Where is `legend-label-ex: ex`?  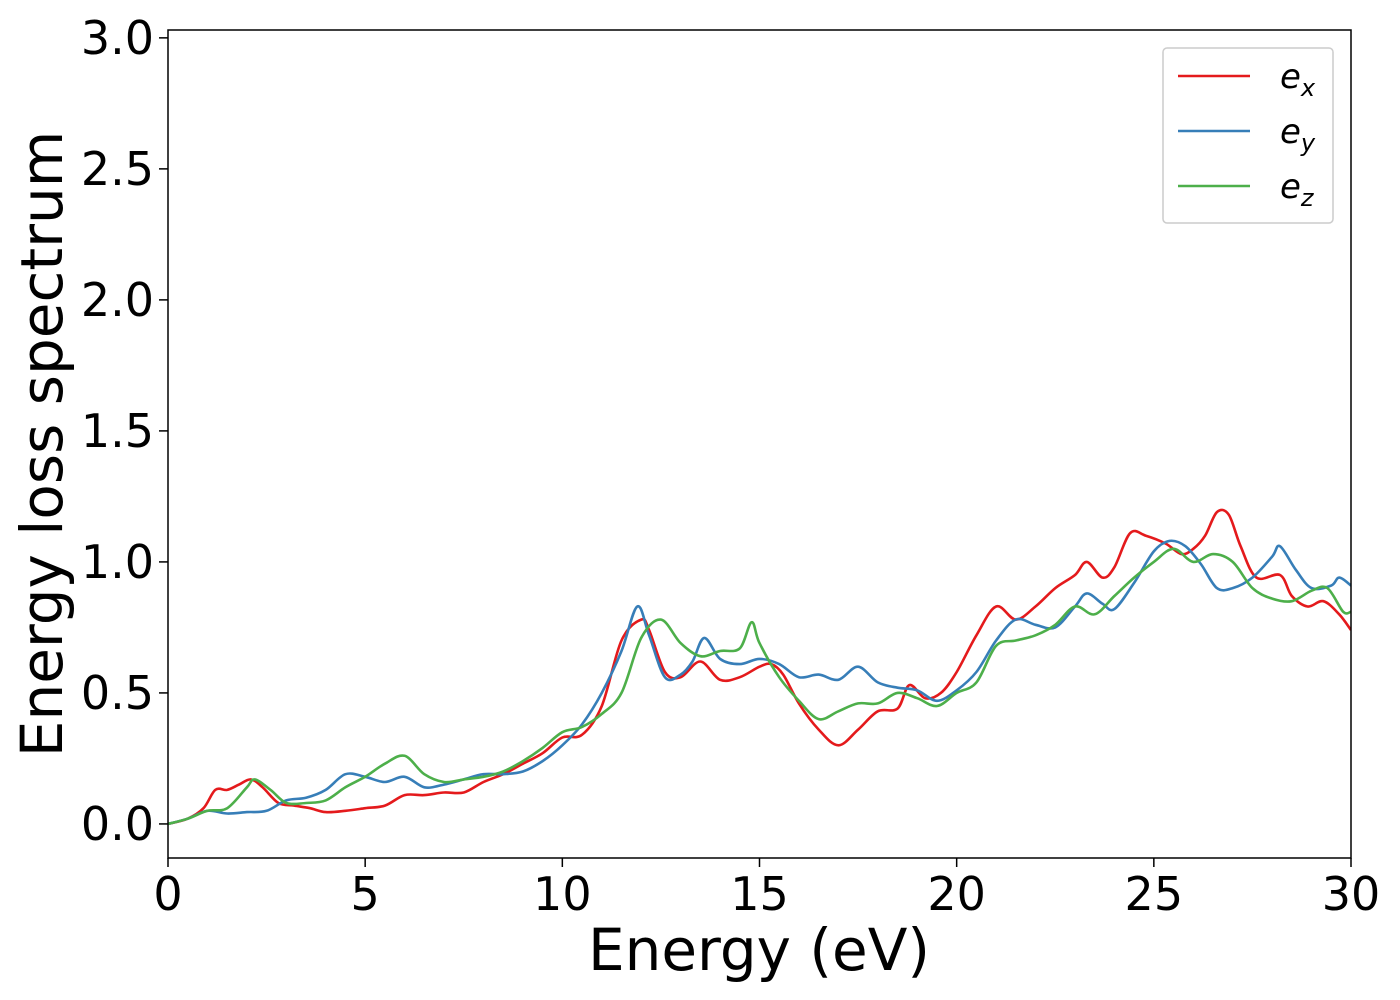
legend-label-ex: ex is located at coordinates (1298, 79).